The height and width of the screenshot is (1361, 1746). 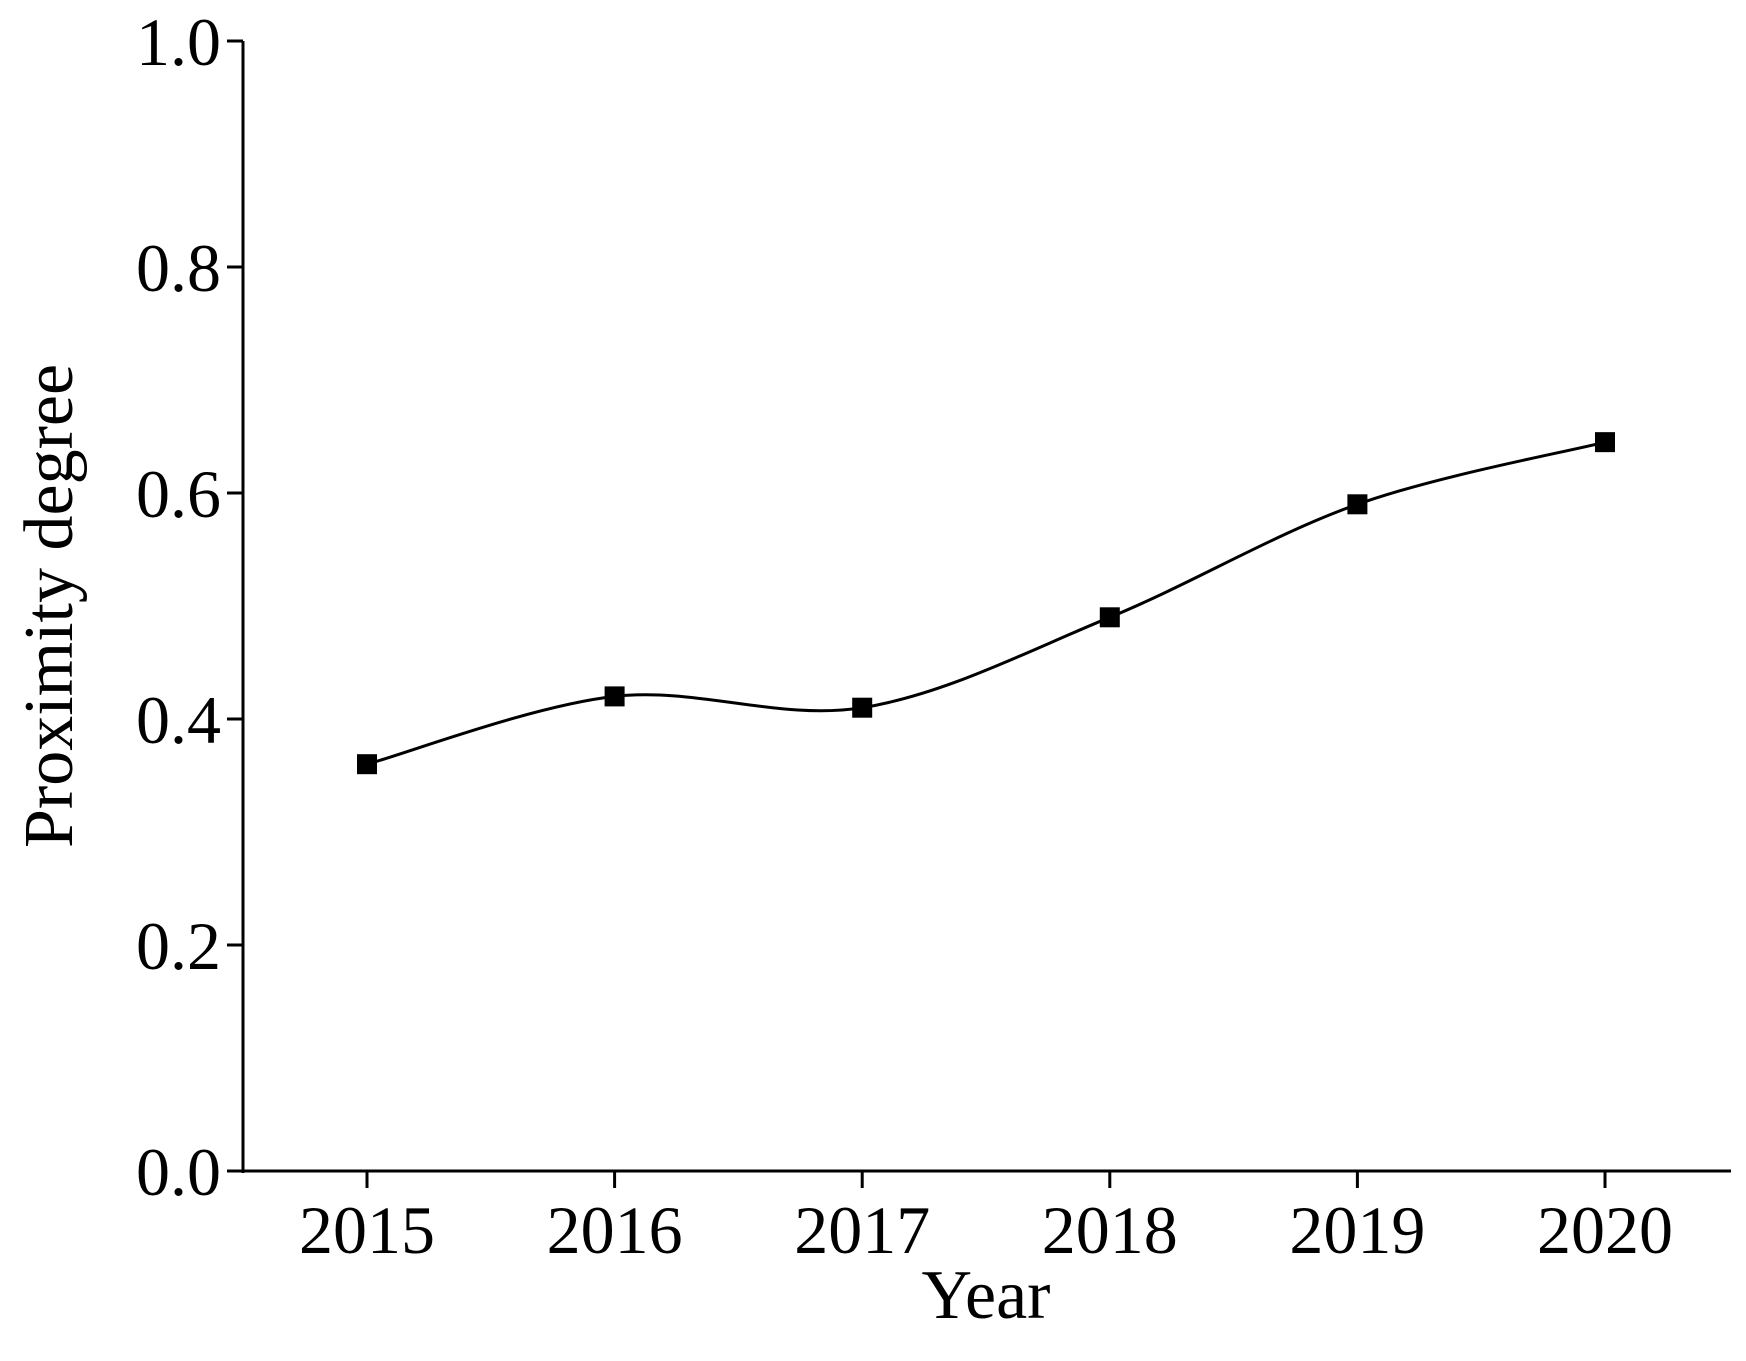 I want to click on y-tick-label: 0.6, so click(x=178, y=494).